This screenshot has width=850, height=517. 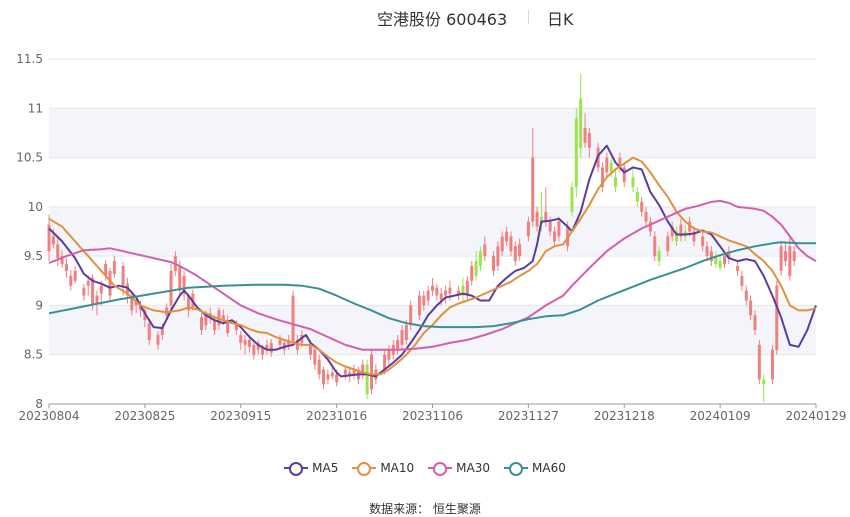 What do you see at coordinates (442, 19) in the screenshot?
I see `chart-title: 空港股份 600463` at bounding box center [442, 19].